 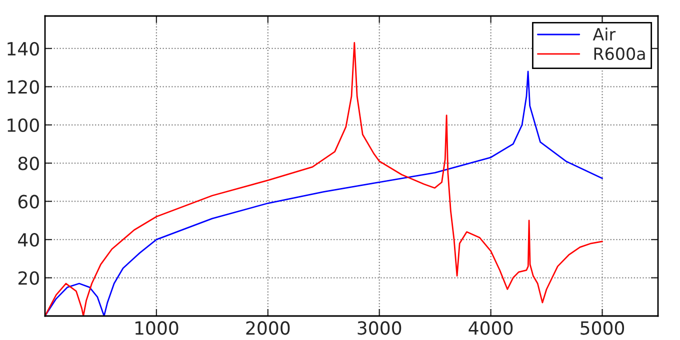 What do you see at coordinates (28, 201) in the screenshot?
I see `y-tick-label: 60` at bounding box center [28, 201].